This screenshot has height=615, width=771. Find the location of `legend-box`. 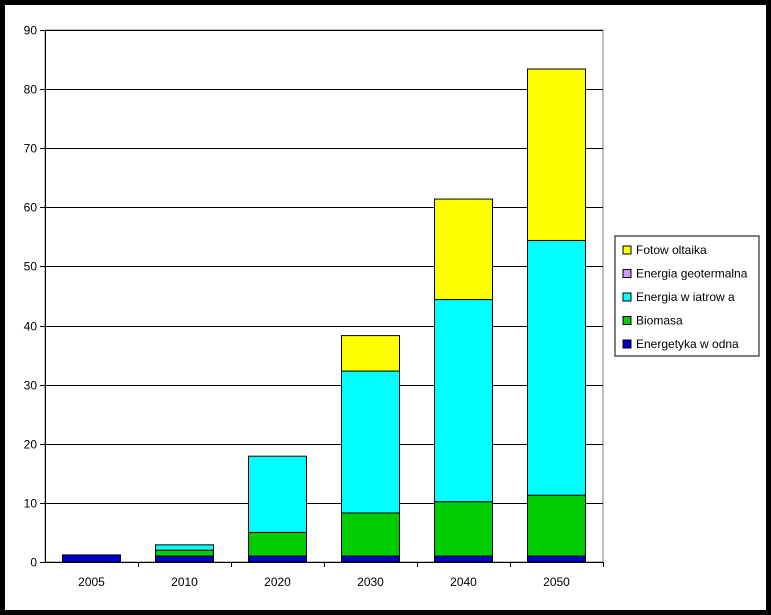

legend-box is located at coordinates (687, 296).